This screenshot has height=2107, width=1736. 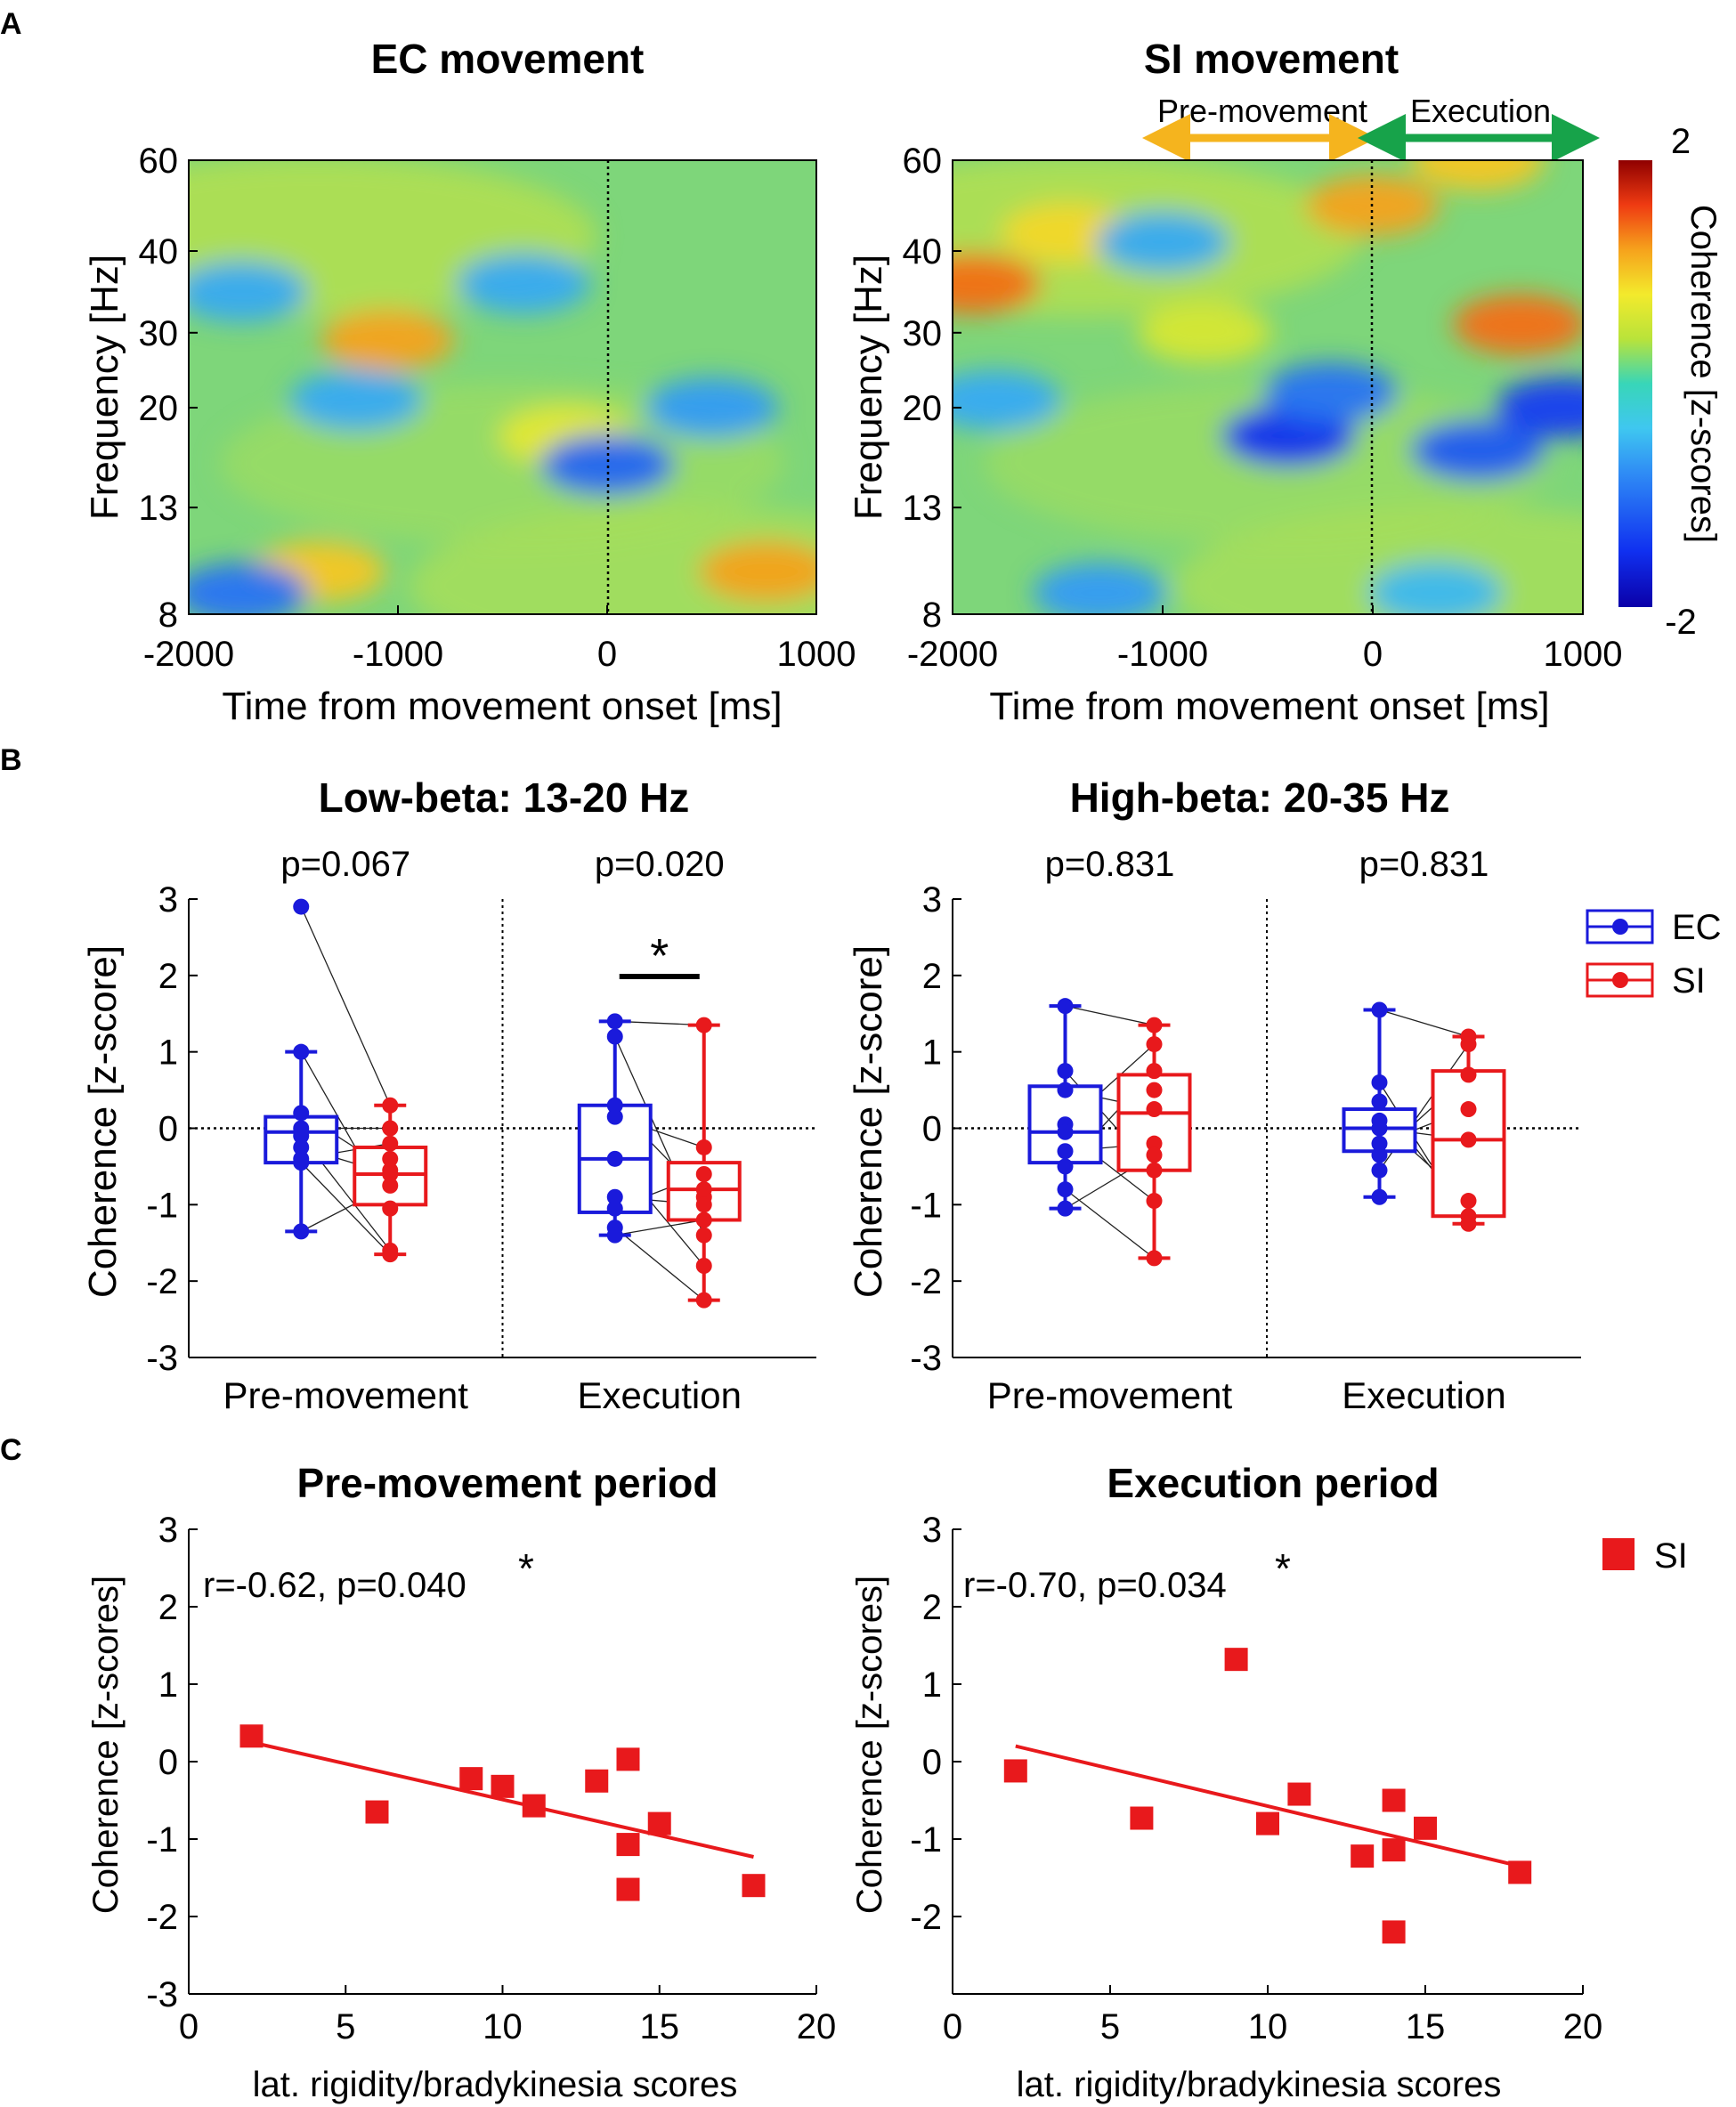 What do you see at coordinates (11, 760) in the screenshot?
I see `panel-label-b: B` at bounding box center [11, 760].